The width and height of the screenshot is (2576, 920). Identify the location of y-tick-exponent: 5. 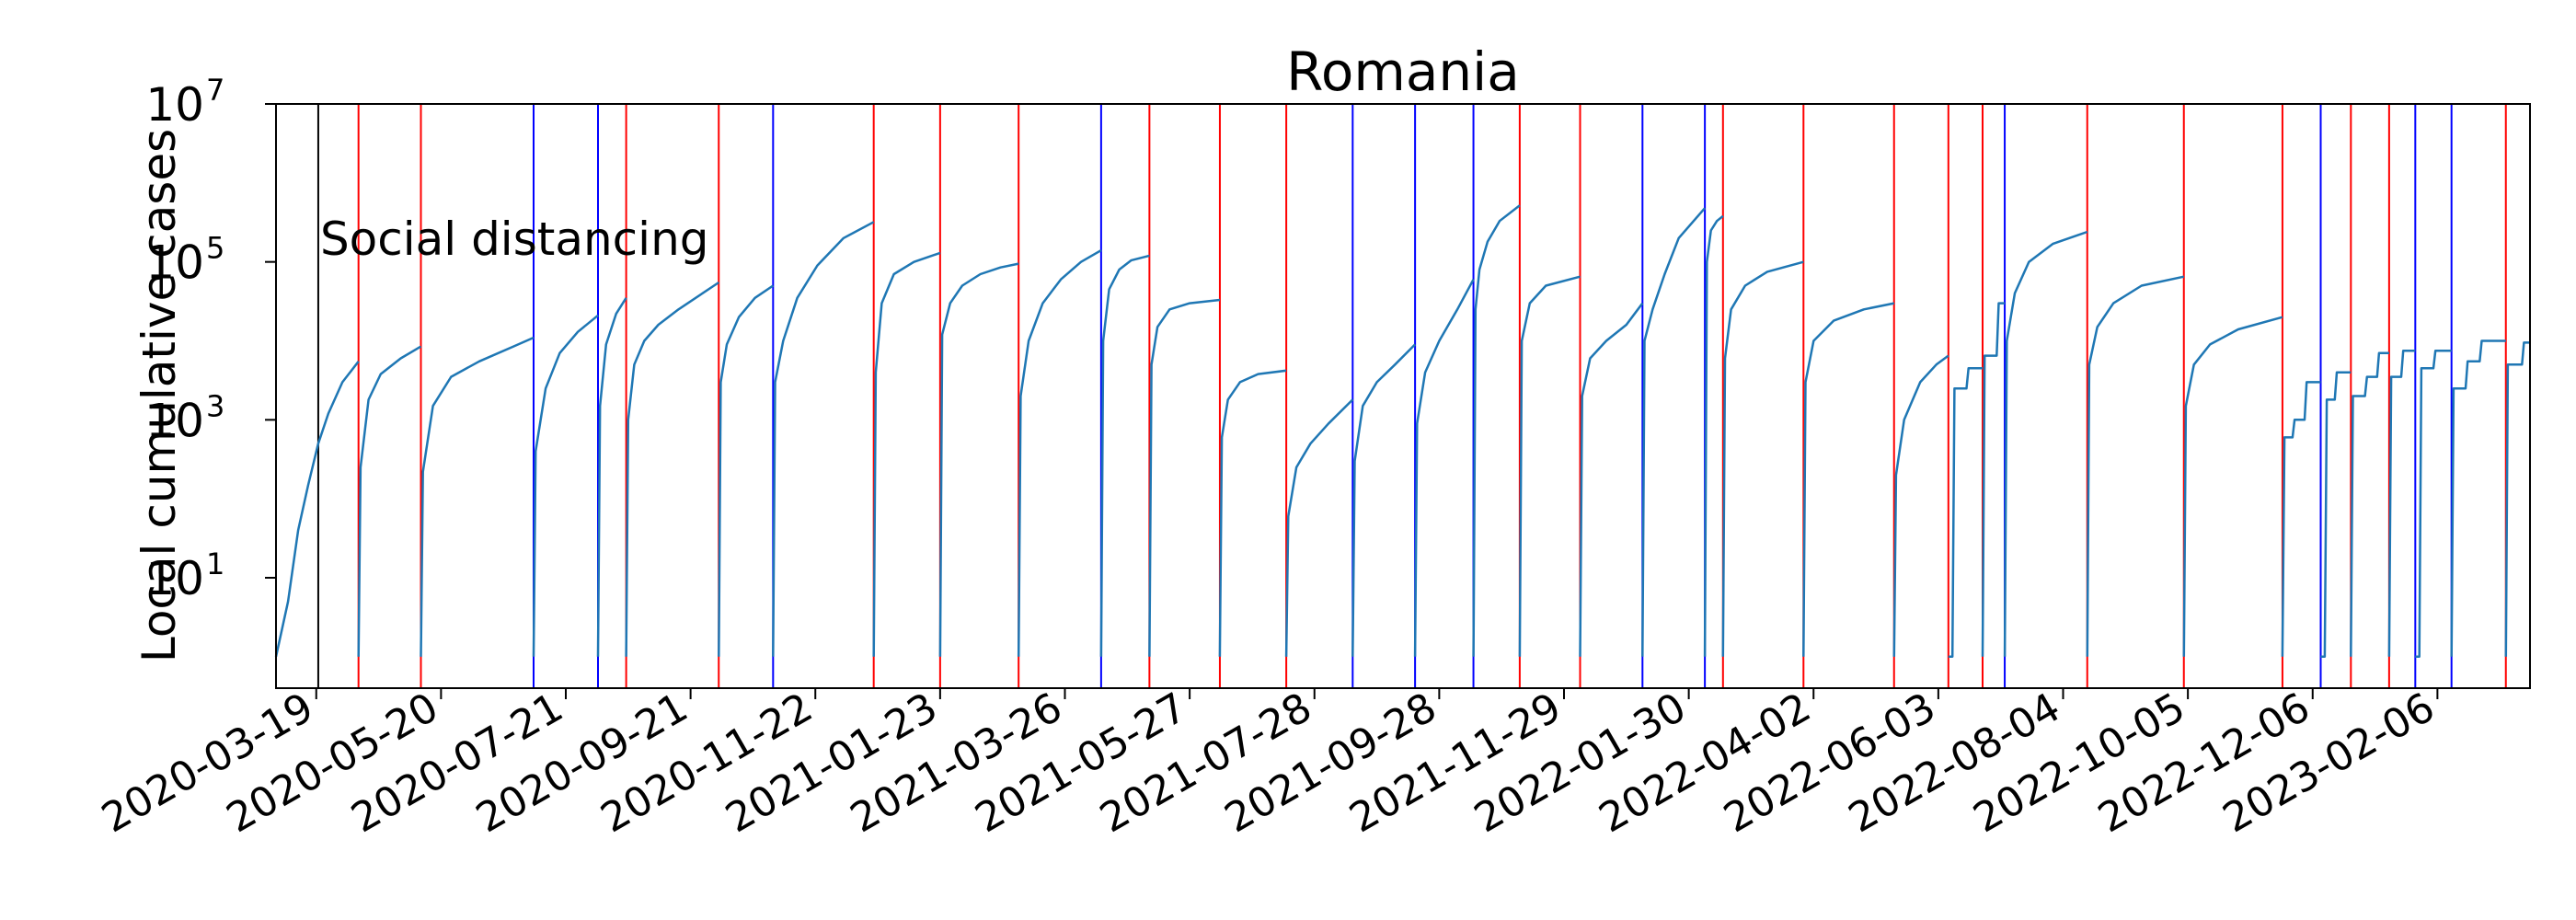
(215, 248).